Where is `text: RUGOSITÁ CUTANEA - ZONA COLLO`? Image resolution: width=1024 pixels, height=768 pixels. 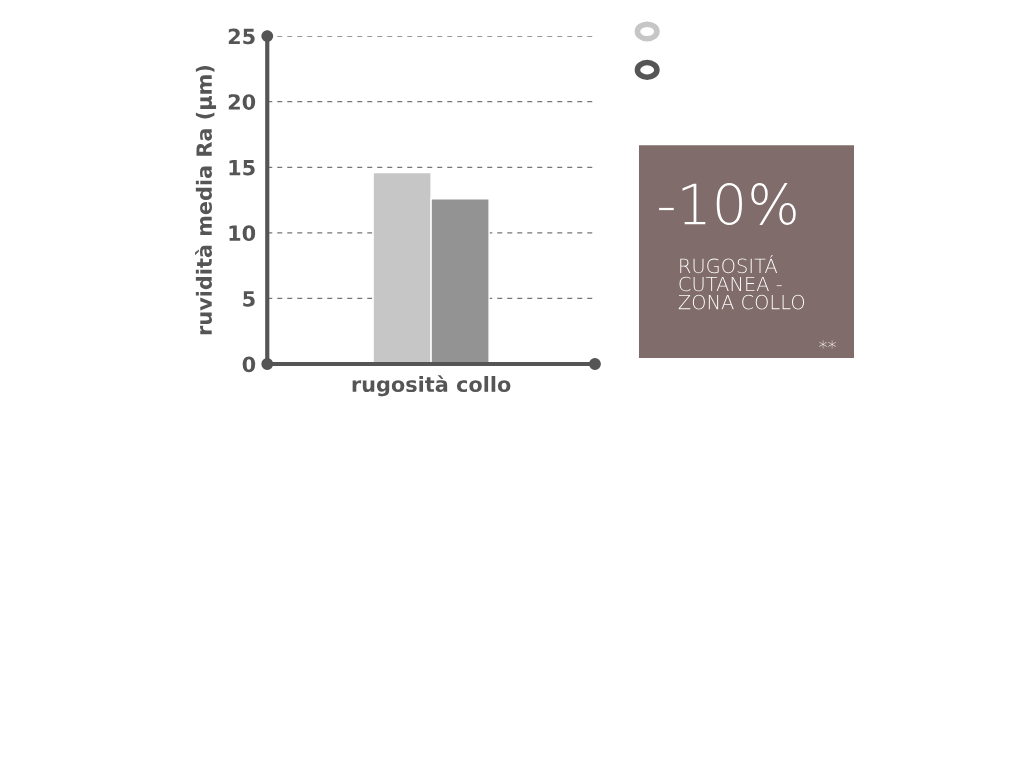
text: RUGOSITÁ CUTANEA - ZONA COLLO is located at coordinates (741, 282).